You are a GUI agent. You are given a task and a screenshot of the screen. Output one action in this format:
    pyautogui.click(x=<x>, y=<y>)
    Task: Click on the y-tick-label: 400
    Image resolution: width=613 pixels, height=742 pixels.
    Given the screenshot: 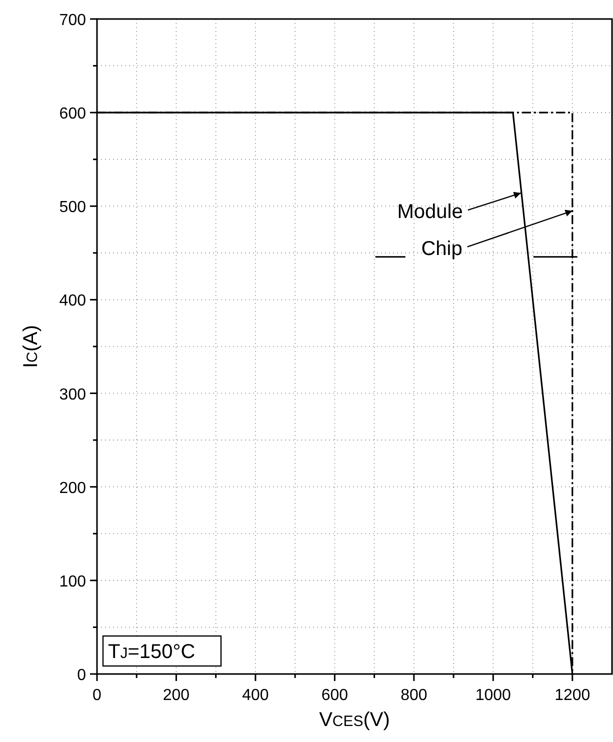 What is the action you would take?
    pyautogui.click(x=72, y=301)
    